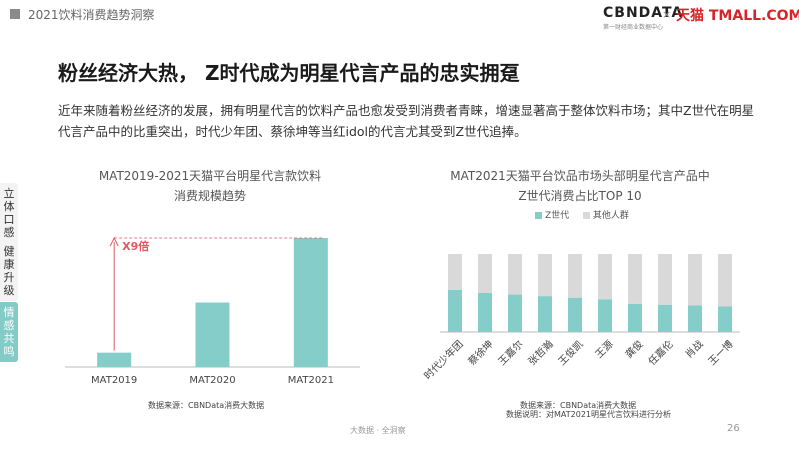  Describe the element at coordinates (209, 196) in the screenshot. I see `chart1-title-line2: 消费规模趋势` at that location.